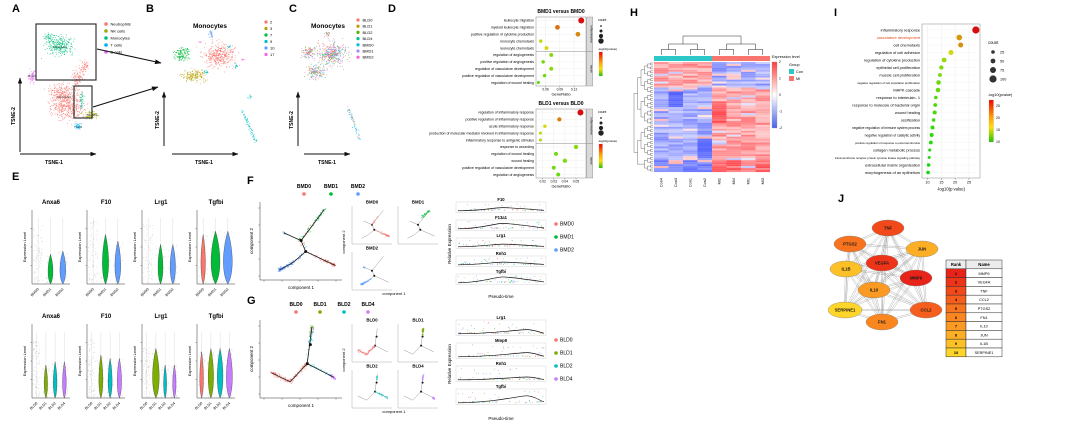  What do you see at coordinates (512, 28) in the screenshot?
I see `svg-text: myeloid leukocyte migration` at bounding box center [512, 28].